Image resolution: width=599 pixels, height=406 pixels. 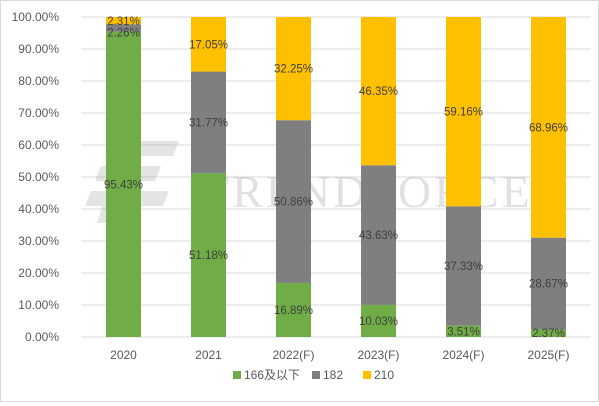 I want to click on x-tick-label: 2021, so click(x=208, y=355).